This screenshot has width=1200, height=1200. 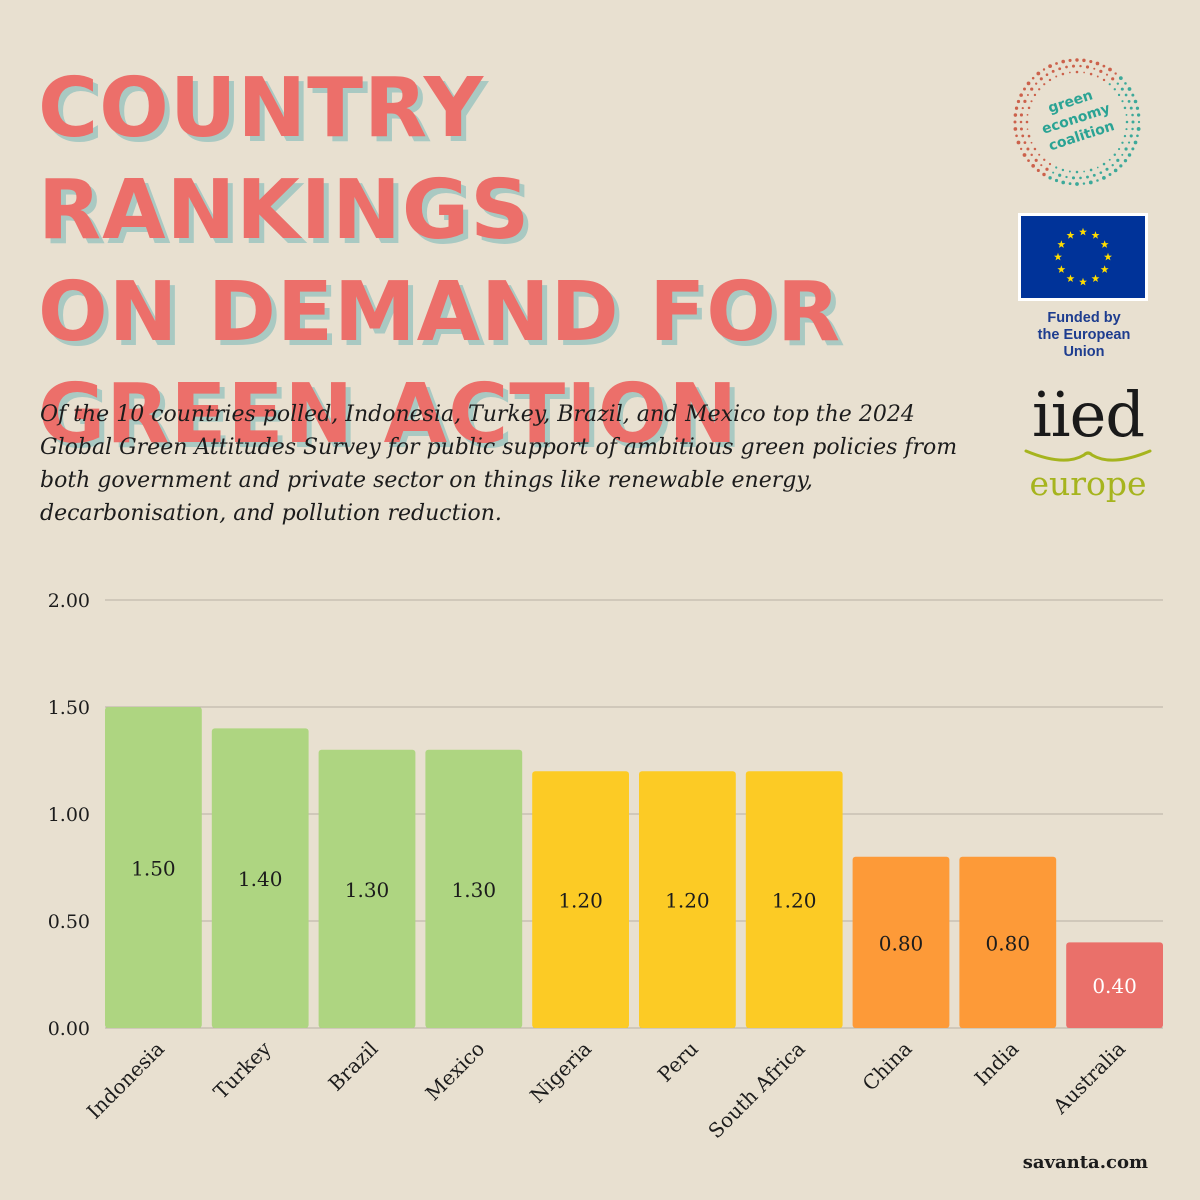 I want to click on iied-europe-logo: iied europe, so click(x=1088, y=439).